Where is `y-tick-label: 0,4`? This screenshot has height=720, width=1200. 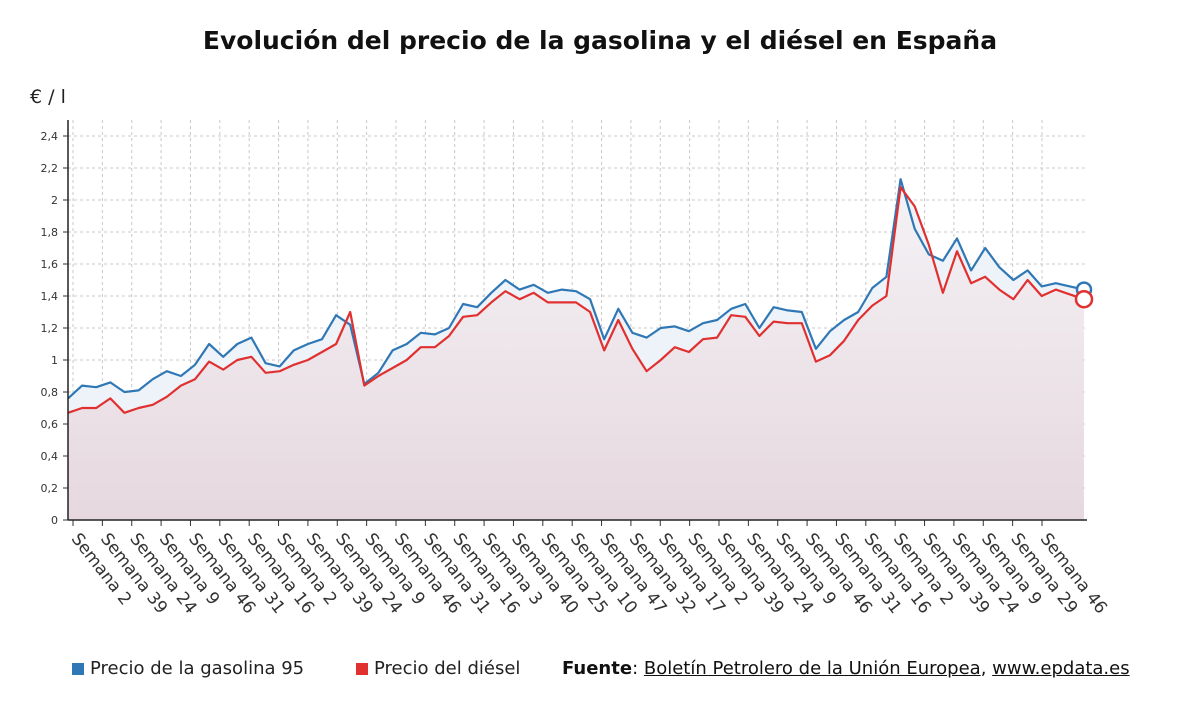
y-tick-label: 0,4 is located at coordinates (50, 456).